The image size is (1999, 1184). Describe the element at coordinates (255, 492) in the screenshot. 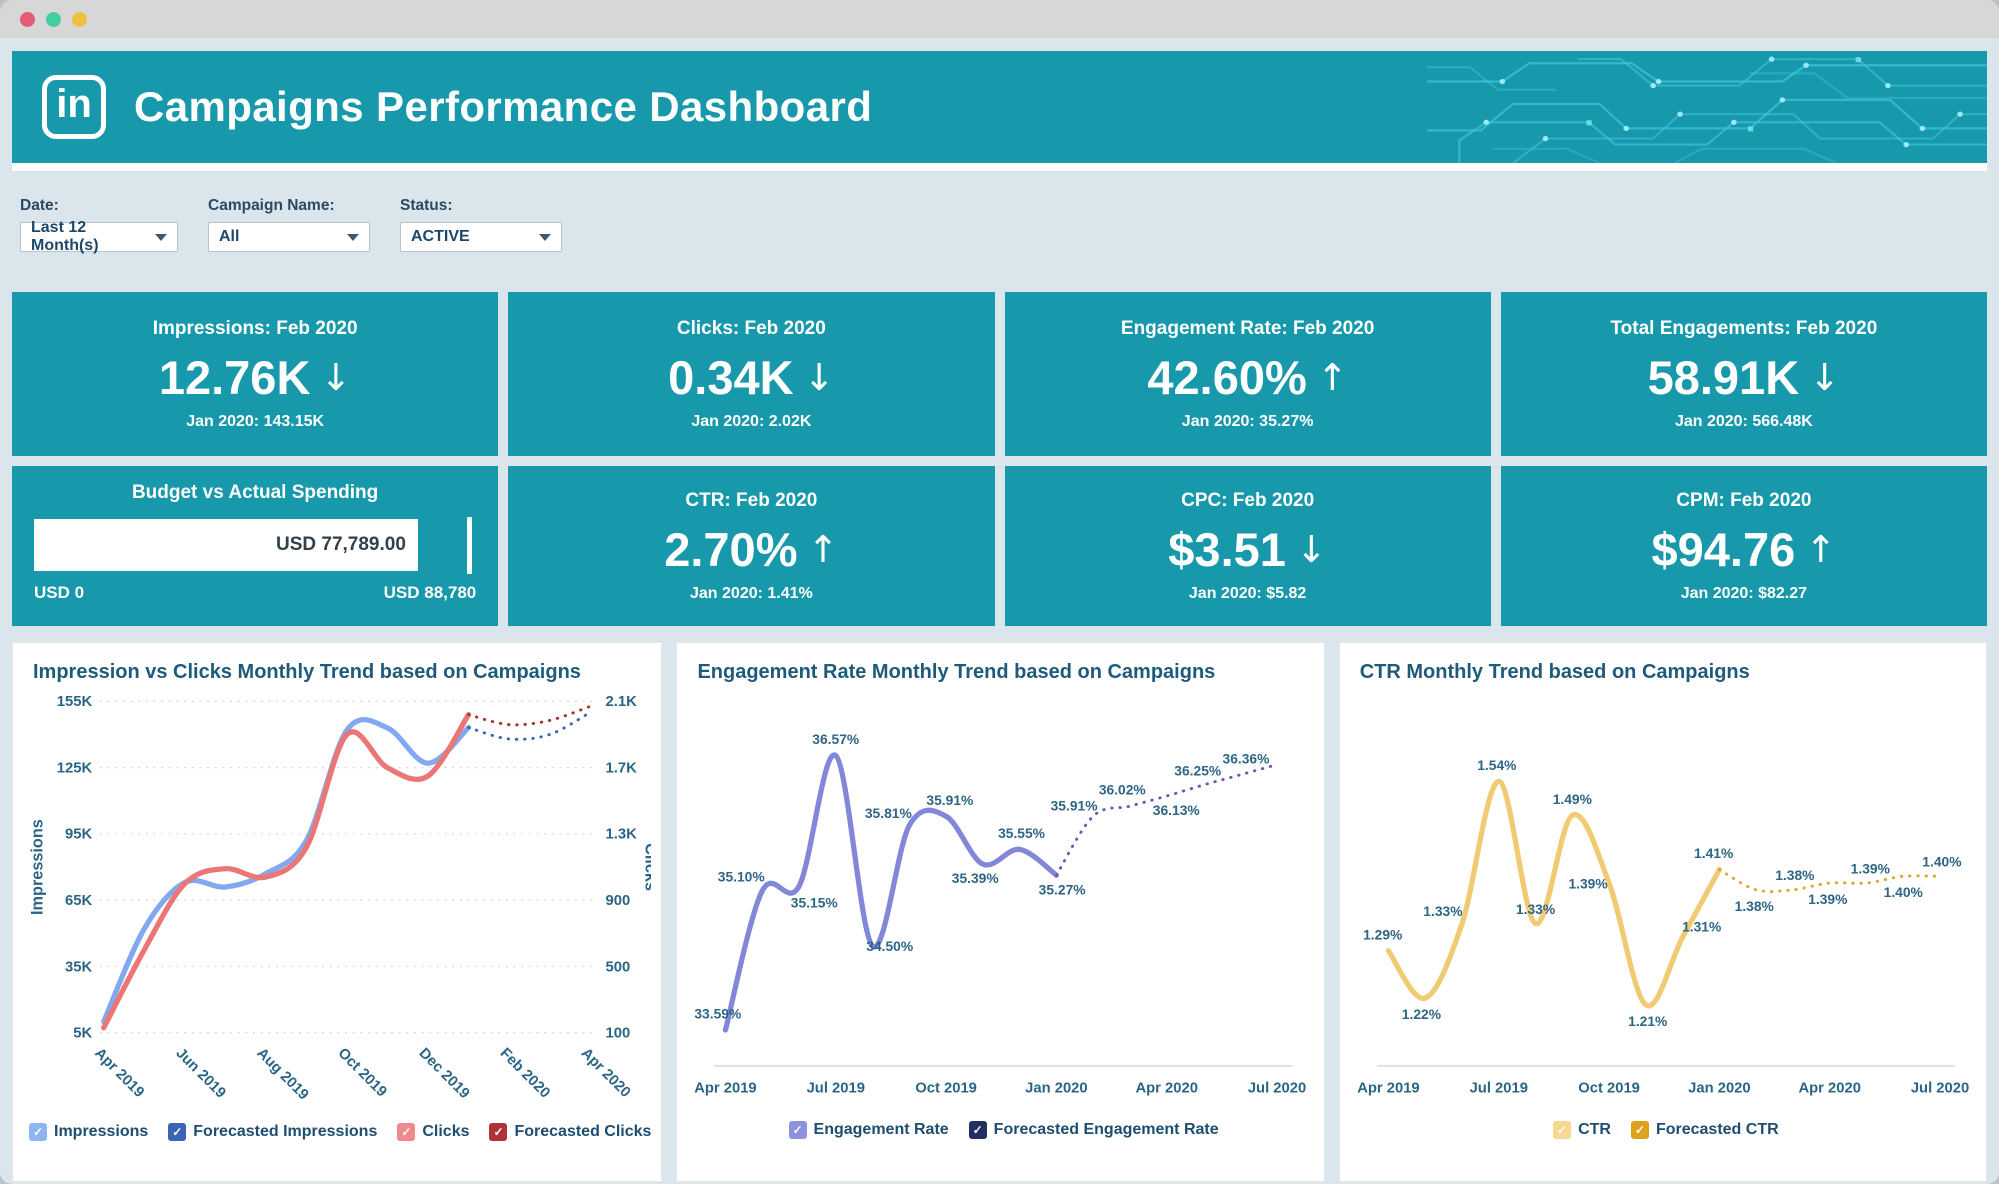

I see `budget-title: Budget vs Actual Spending` at that location.